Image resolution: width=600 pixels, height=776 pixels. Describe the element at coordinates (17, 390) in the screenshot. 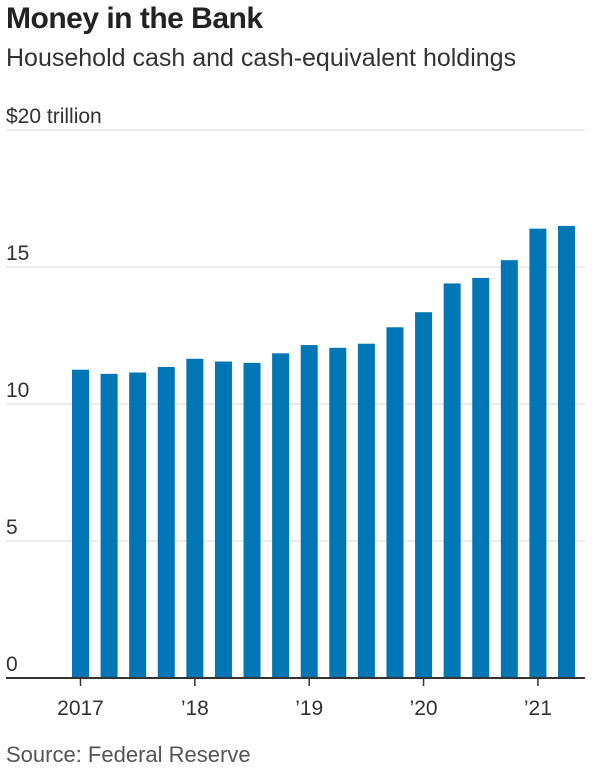

I see `y-tick-label: 10` at that location.